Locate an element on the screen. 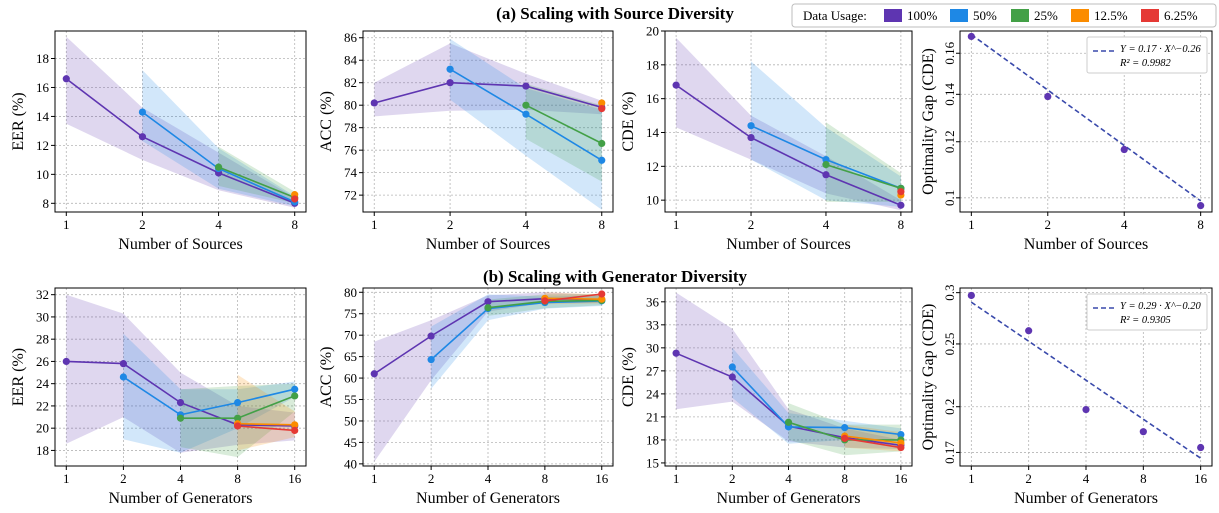 The height and width of the screenshot is (513, 1219). y-tick-label: 36 is located at coordinates (653, 301).